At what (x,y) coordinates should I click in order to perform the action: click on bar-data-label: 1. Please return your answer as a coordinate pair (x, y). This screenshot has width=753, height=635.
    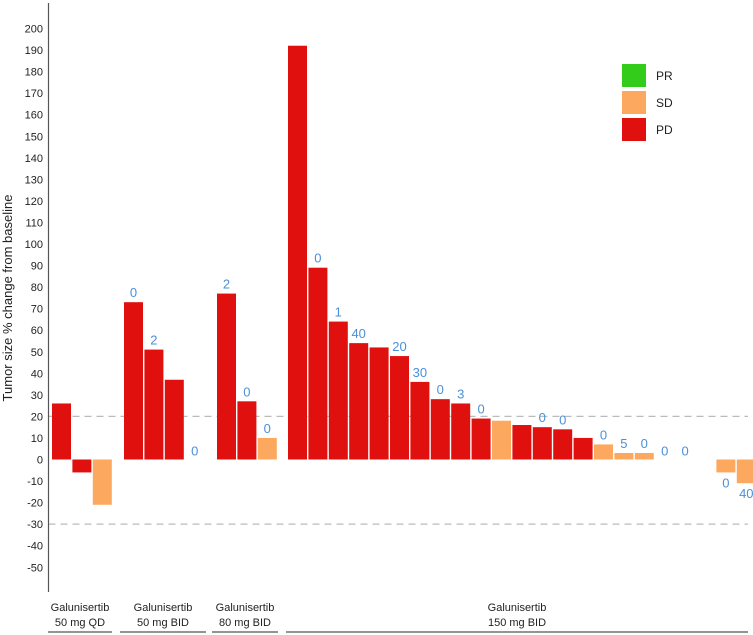
    Looking at the image, I should click on (338, 312).